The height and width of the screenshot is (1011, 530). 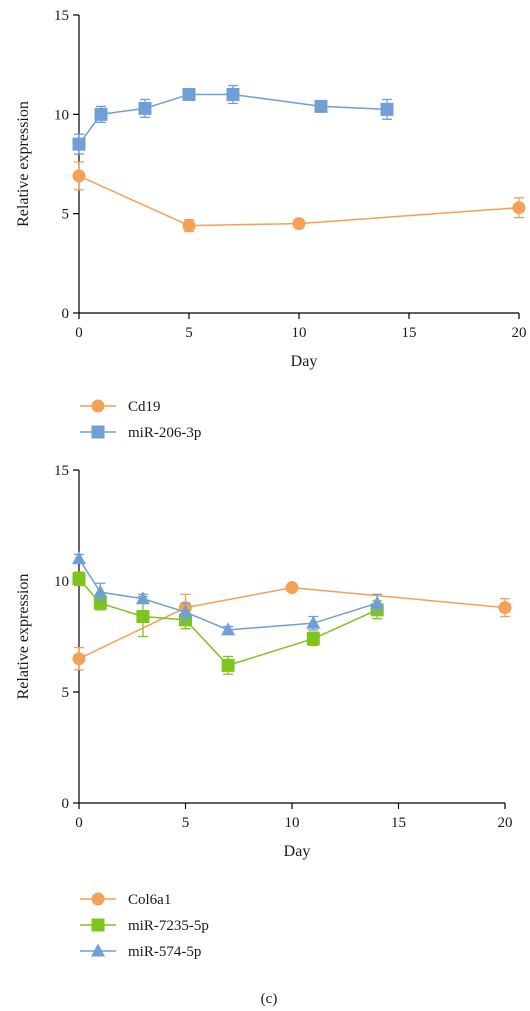 What do you see at coordinates (144, 407) in the screenshot?
I see `legend-label: Cd19` at bounding box center [144, 407].